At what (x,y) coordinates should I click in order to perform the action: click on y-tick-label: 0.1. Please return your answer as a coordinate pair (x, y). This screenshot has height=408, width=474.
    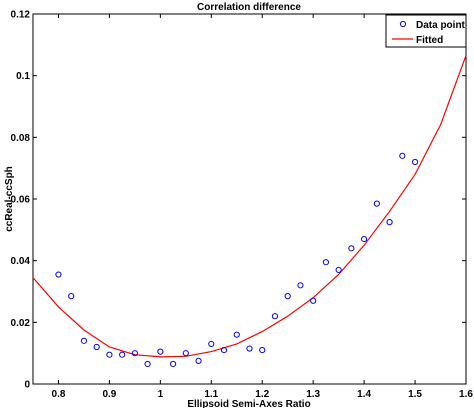
    Looking at the image, I should click on (23, 76).